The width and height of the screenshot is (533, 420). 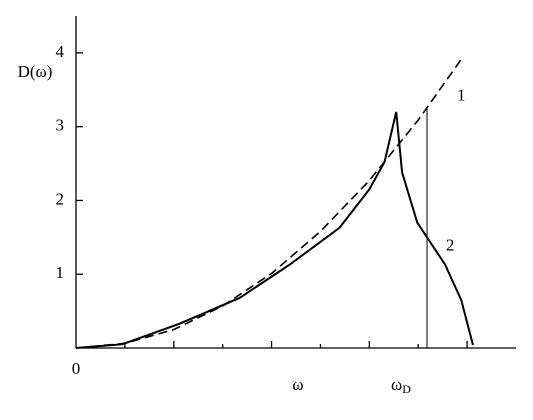 I want to click on x-axis-label: ω, so click(x=297, y=384).